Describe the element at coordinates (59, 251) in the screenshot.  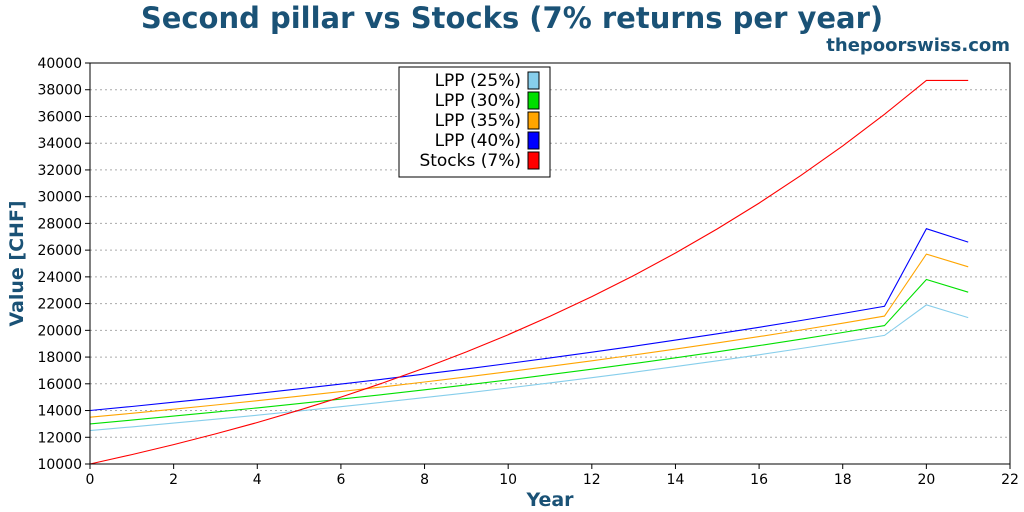
I see `y-tick-label-8: 26000` at that location.